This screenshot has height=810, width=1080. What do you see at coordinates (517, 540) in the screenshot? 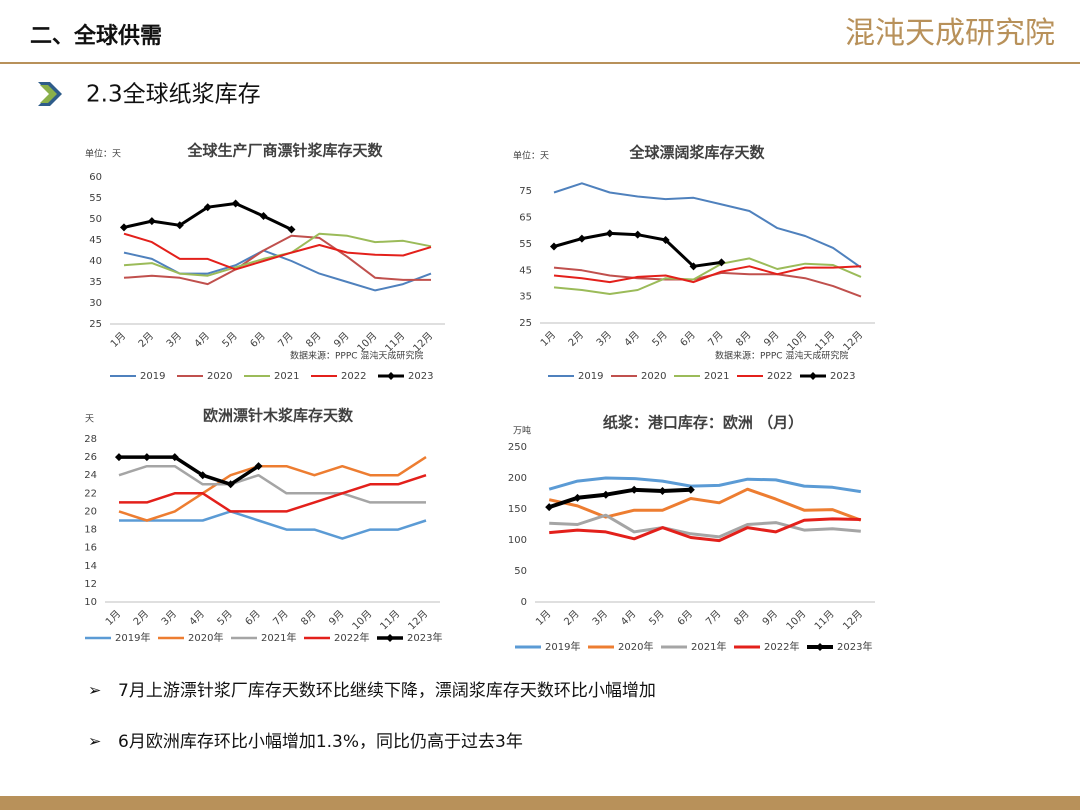
I see `y-tick-label: 100` at bounding box center [517, 540].